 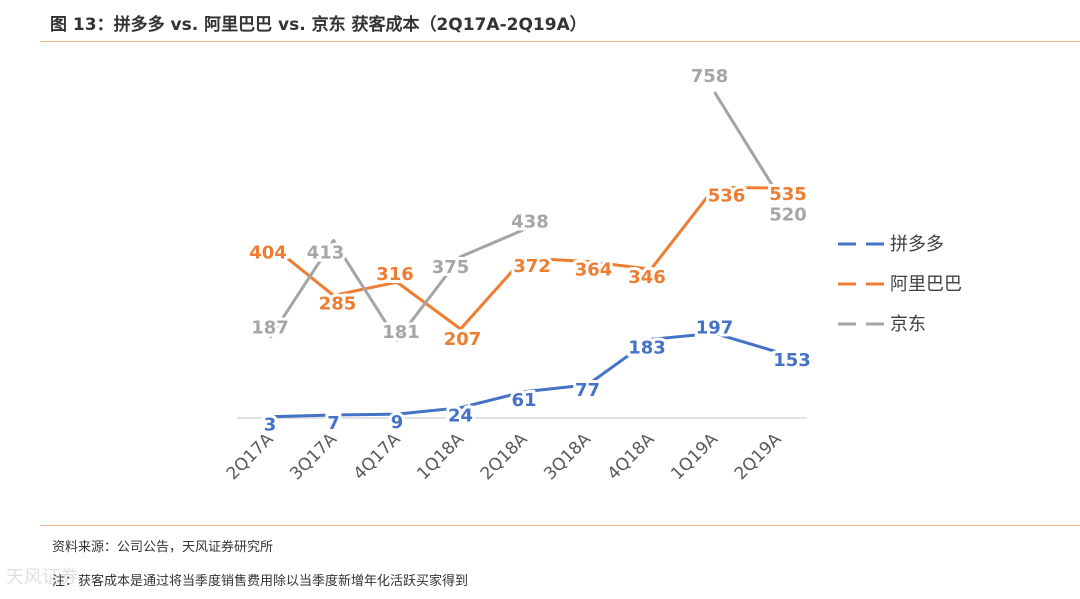 I want to click on data-label-pdd: 153, so click(x=792, y=360).